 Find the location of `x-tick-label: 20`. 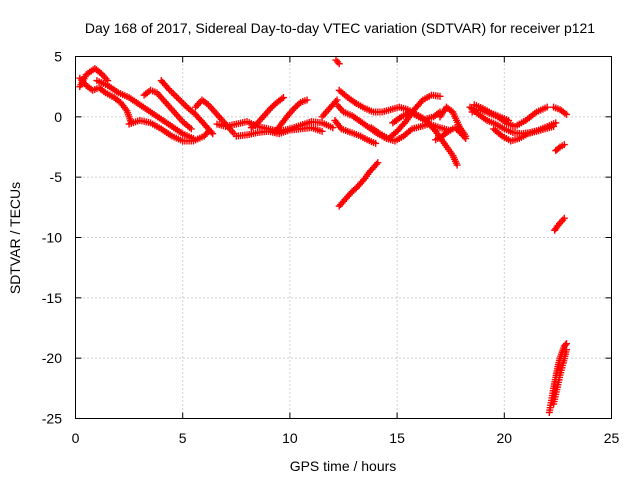

x-tick-label: 20 is located at coordinates (505, 438).